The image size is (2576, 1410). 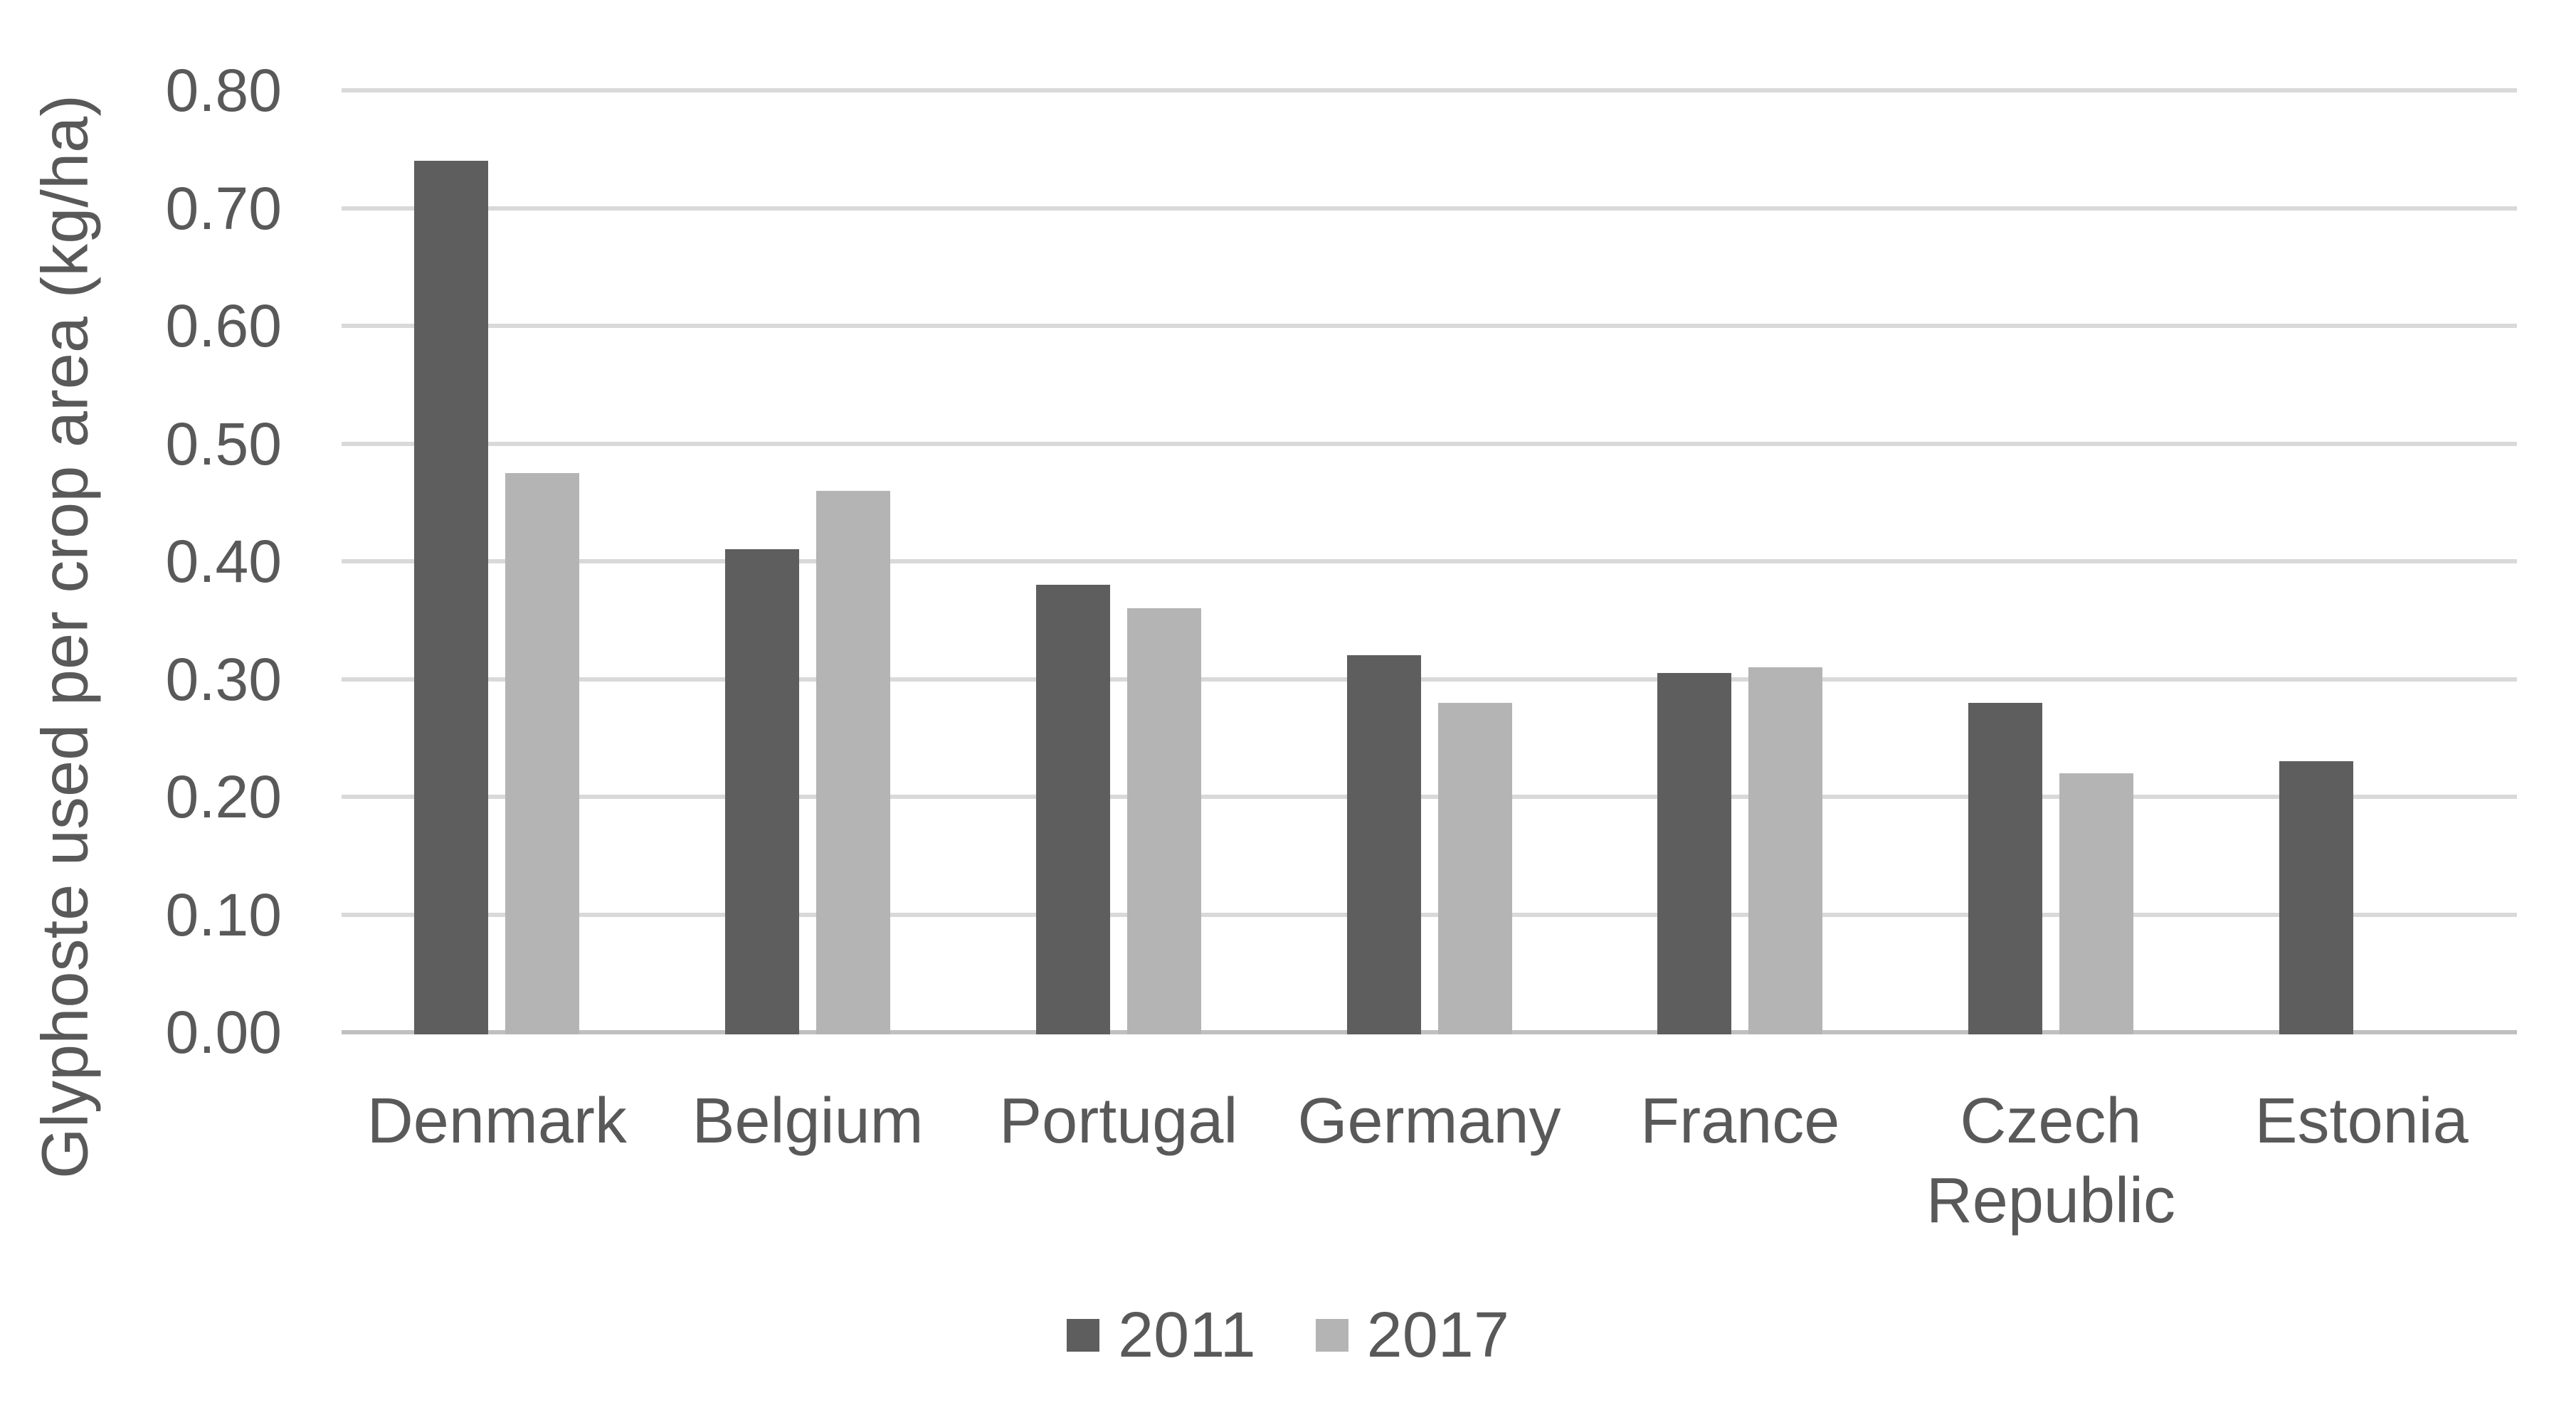 What do you see at coordinates (1118, 1121) in the screenshot?
I see `x-category-label: Portugal` at bounding box center [1118, 1121].